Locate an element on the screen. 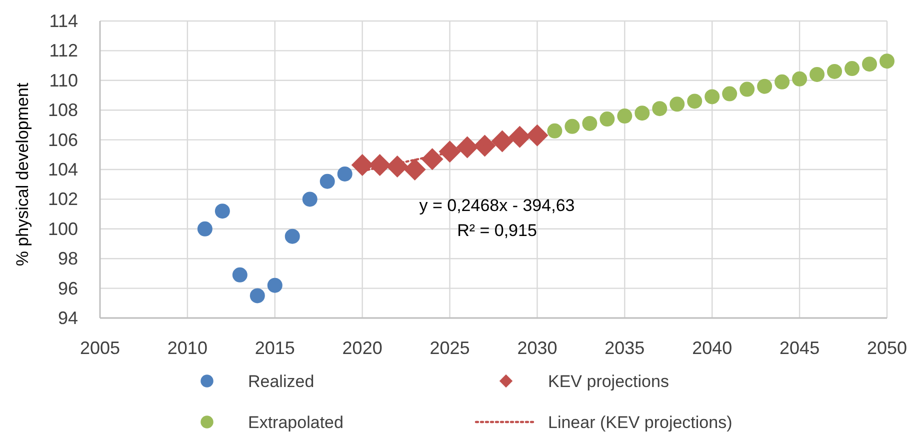 This screenshot has height=433, width=913. x-tick-label: 2025 is located at coordinates (450, 348).